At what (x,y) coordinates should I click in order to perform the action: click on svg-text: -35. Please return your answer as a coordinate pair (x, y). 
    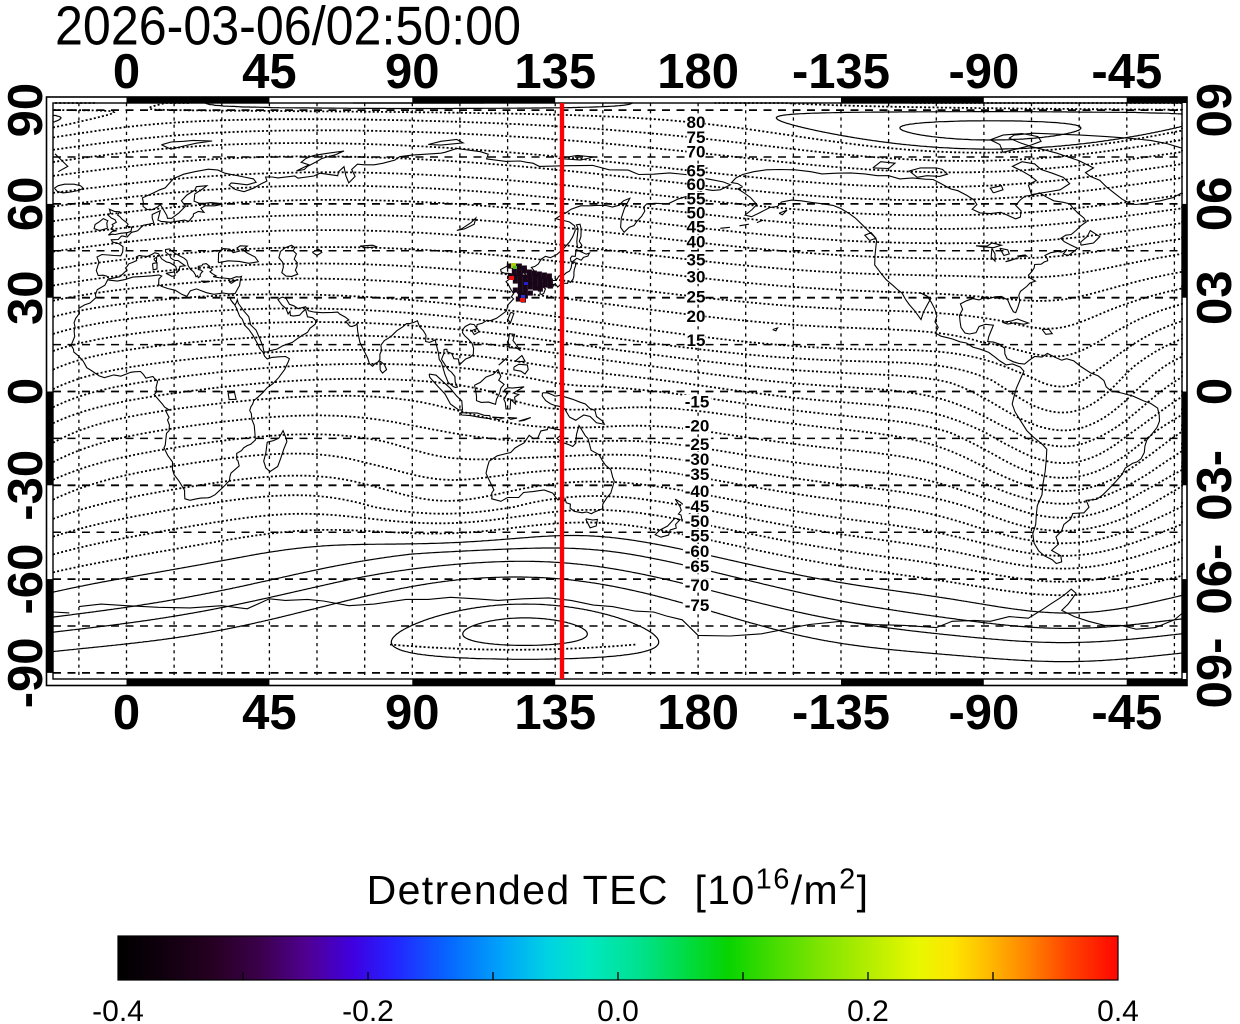
    Looking at the image, I should click on (697, 474).